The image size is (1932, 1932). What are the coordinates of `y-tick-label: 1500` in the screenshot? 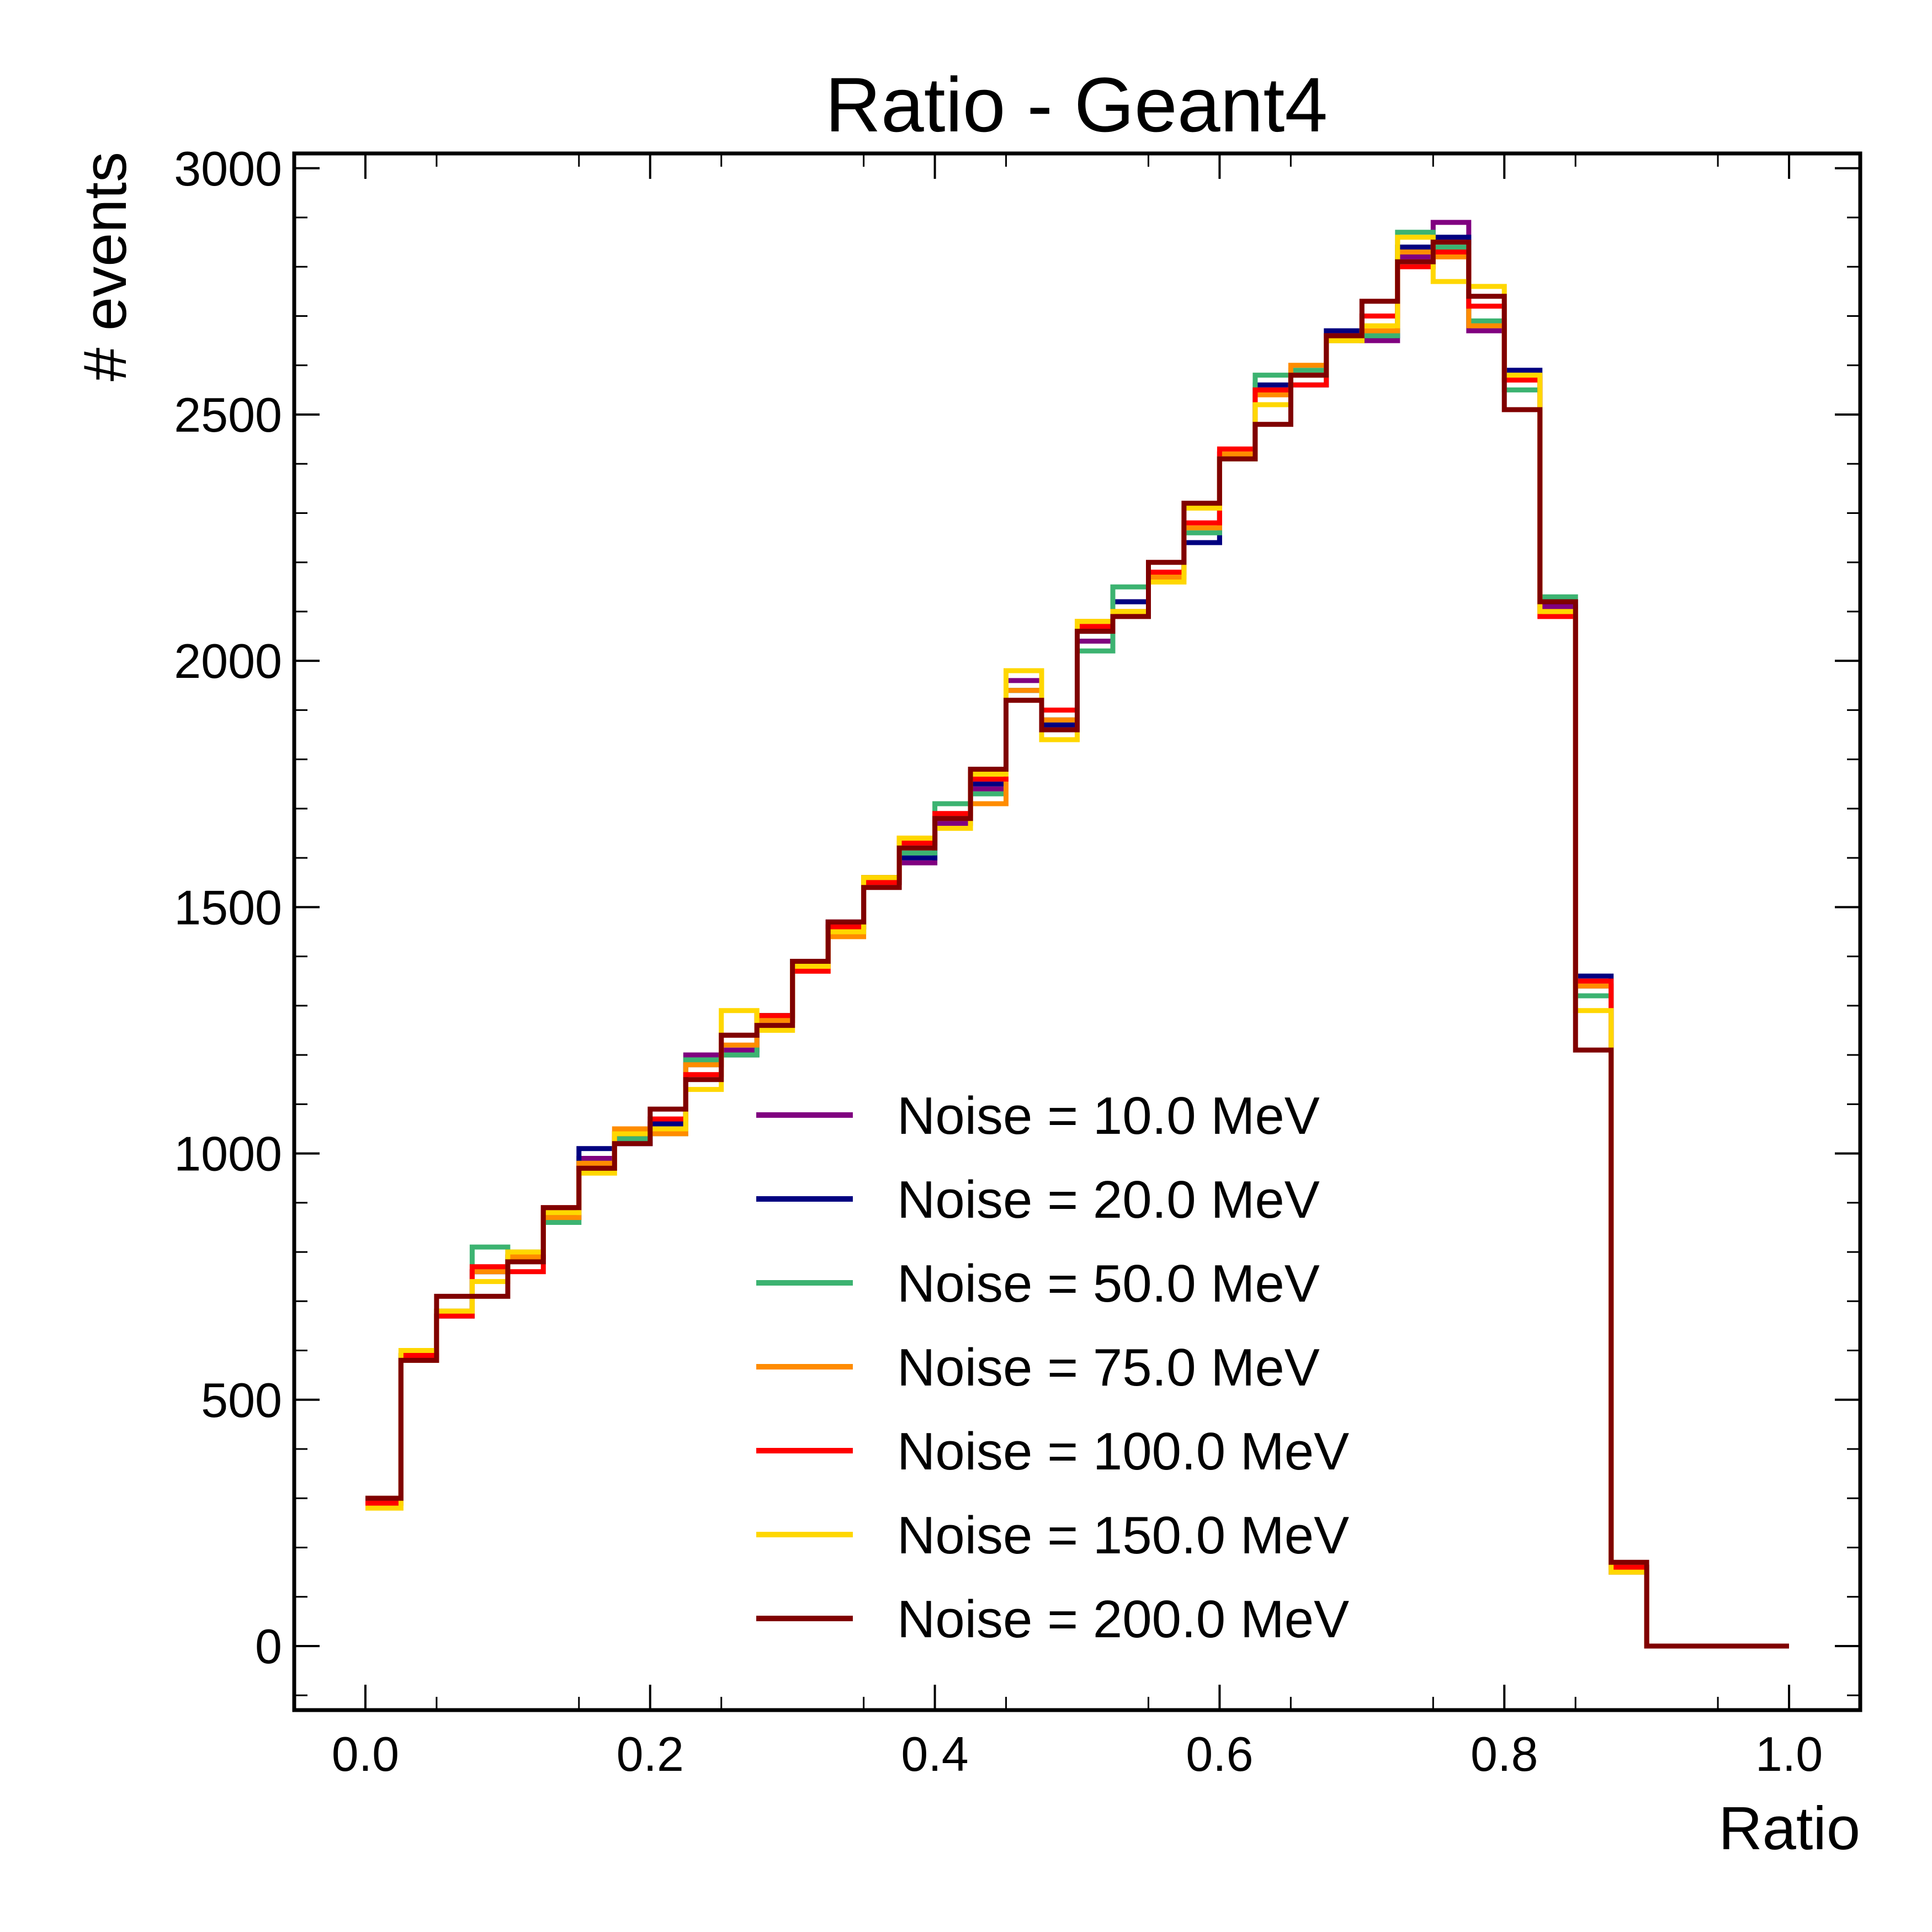 It's located at (228, 908).